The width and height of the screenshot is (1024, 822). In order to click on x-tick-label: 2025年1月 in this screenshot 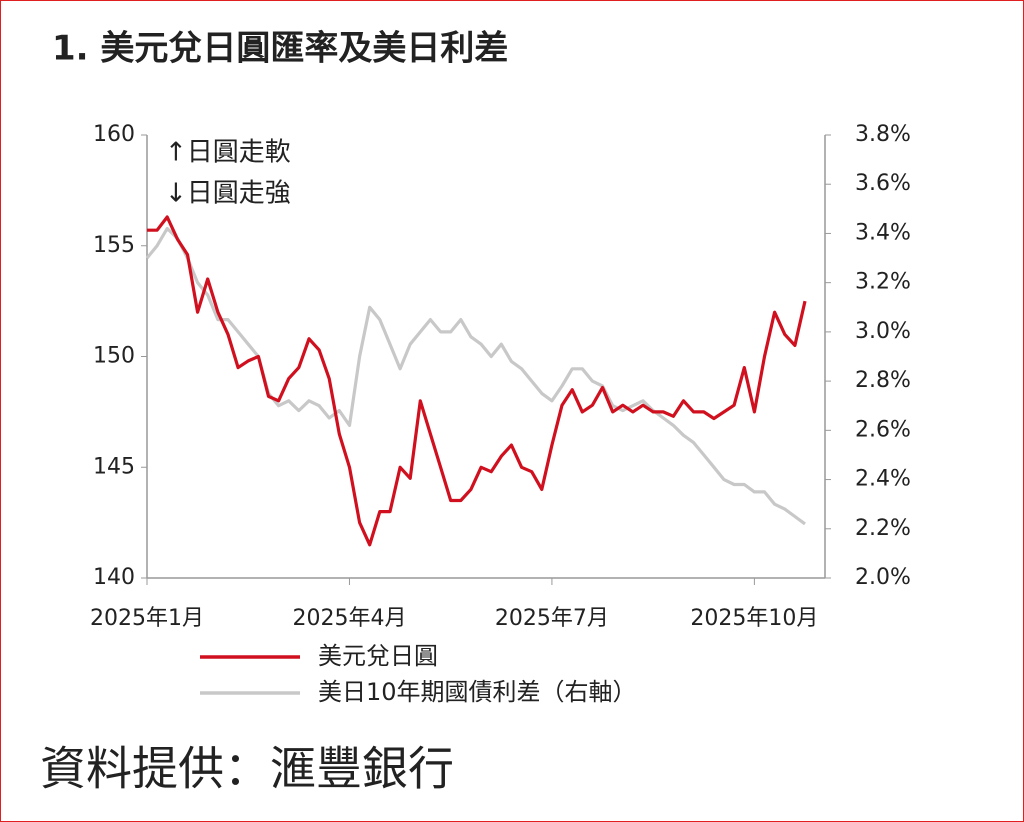, I will do `click(147, 618)`.